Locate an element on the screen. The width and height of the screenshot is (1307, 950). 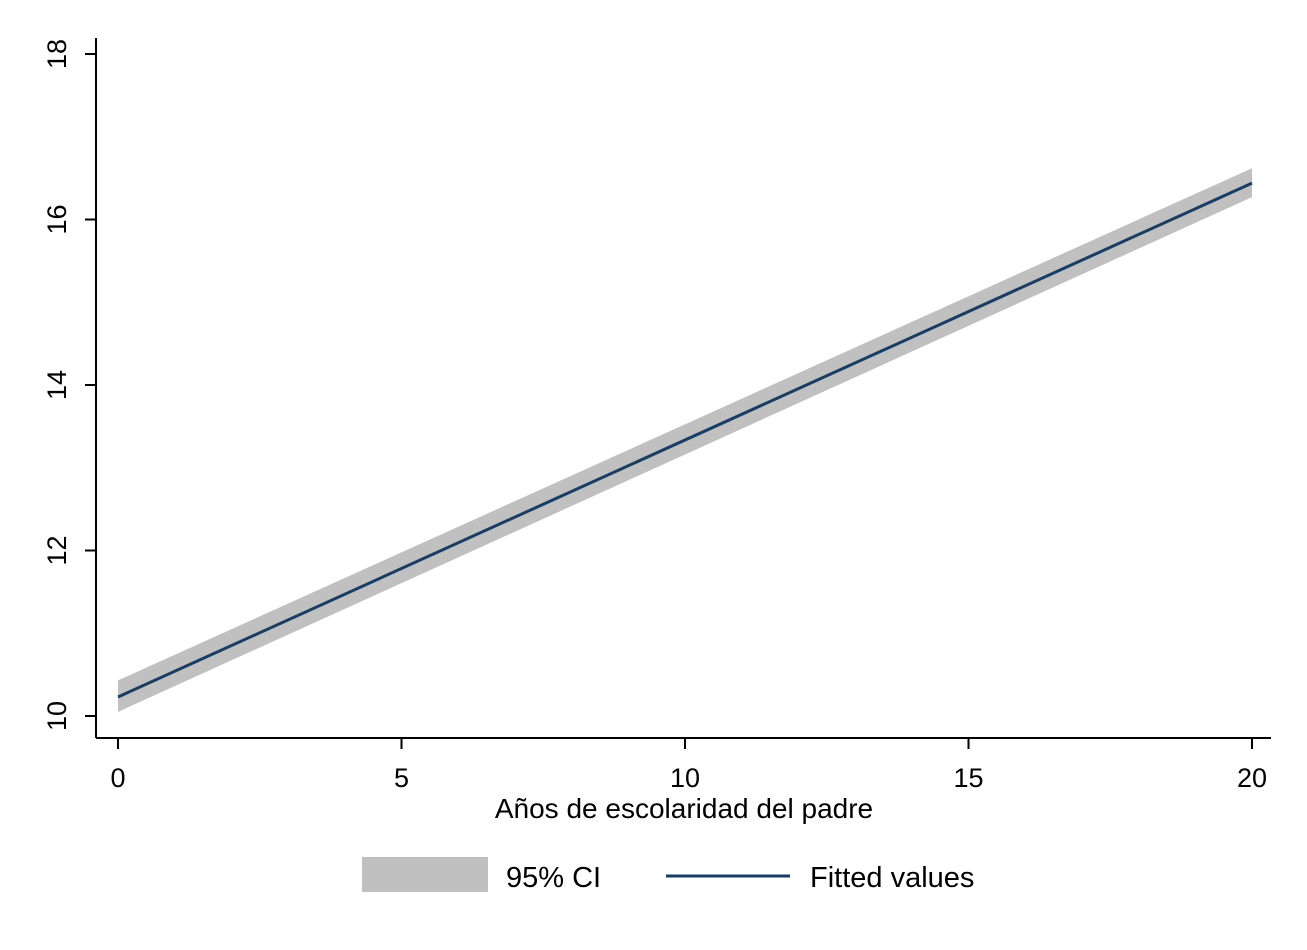
legend-ci-label: 95% CI is located at coordinates (553, 878).